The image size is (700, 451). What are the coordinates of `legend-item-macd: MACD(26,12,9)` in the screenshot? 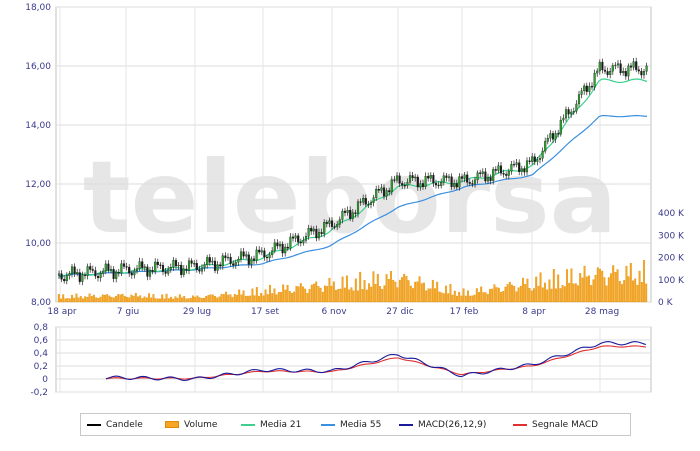 It's located at (442, 424).